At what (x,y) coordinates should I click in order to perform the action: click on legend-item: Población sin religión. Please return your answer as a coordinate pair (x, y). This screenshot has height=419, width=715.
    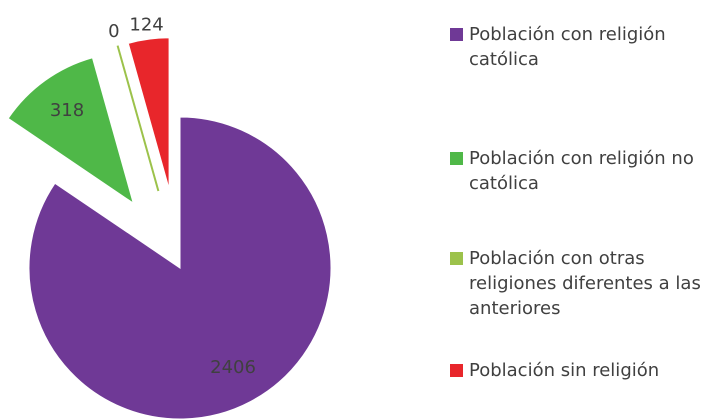
    Looking at the image, I should click on (581, 370).